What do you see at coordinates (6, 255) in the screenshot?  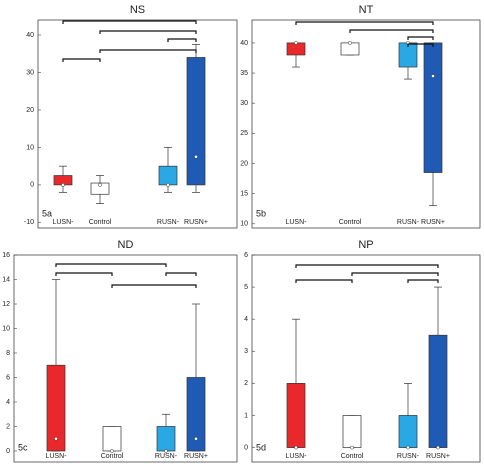 I see `y-tick-label: 16` at bounding box center [6, 255].